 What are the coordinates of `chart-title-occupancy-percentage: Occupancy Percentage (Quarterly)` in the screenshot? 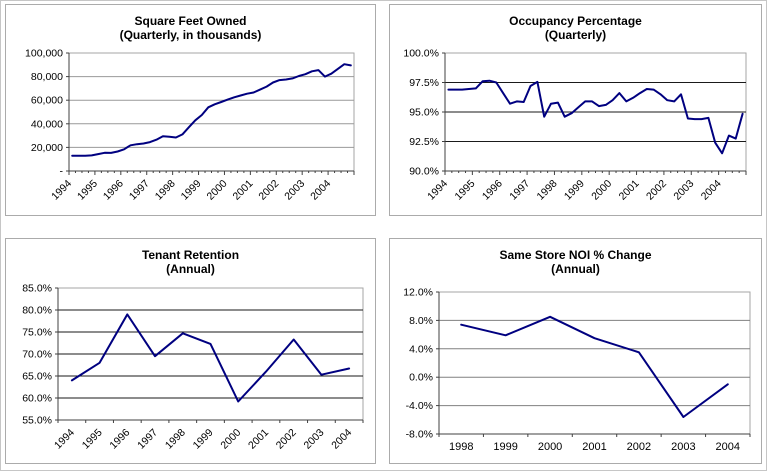 It's located at (575, 28).